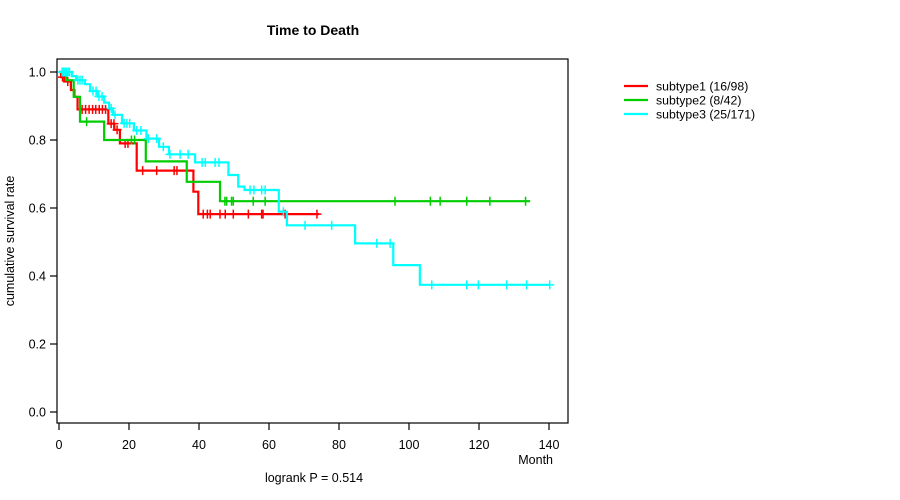  What do you see at coordinates (702, 86) in the screenshot?
I see `legend-label-subtype1: subtype1 (16/98)` at bounding box center [702, 86].